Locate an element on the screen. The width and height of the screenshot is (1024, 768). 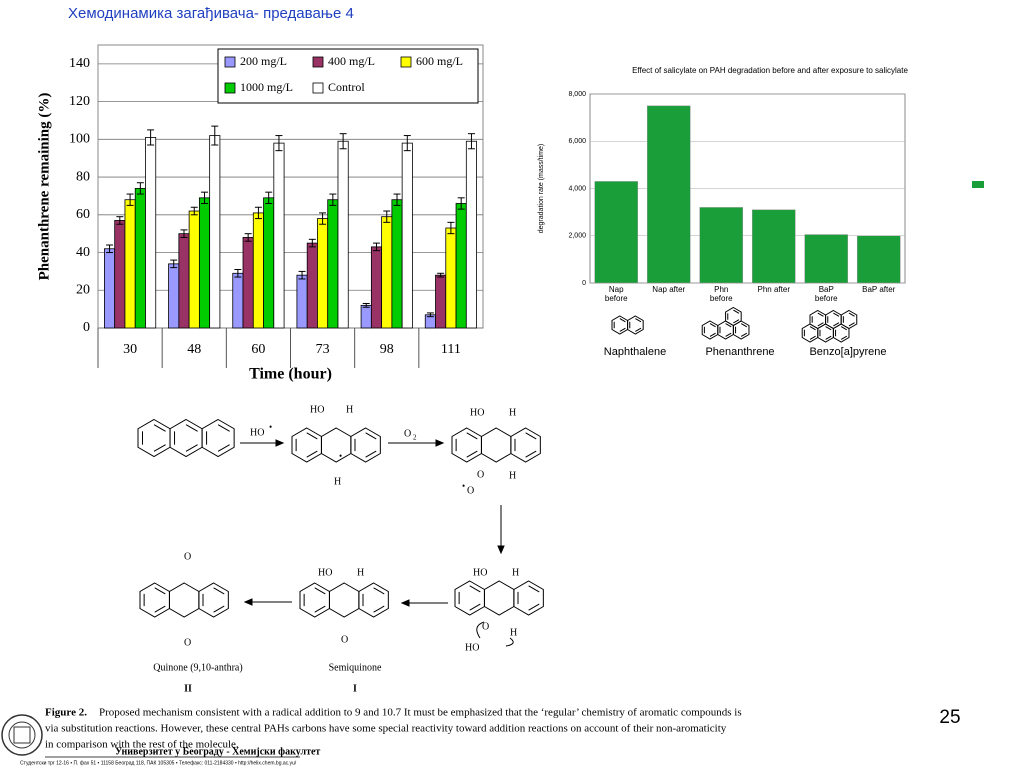
legend-label: 200 mg/L is located at coordinates (263, 61).